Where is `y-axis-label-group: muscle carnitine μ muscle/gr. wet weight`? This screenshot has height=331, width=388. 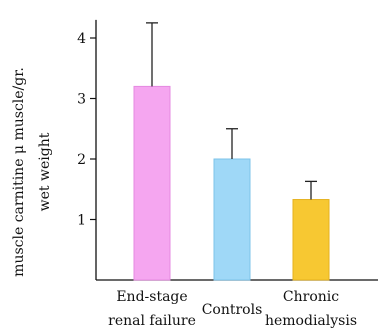 y-axis-label-group: muscle carnitine μ muscle/gr. wet weight is located at coordinates (32, 172).